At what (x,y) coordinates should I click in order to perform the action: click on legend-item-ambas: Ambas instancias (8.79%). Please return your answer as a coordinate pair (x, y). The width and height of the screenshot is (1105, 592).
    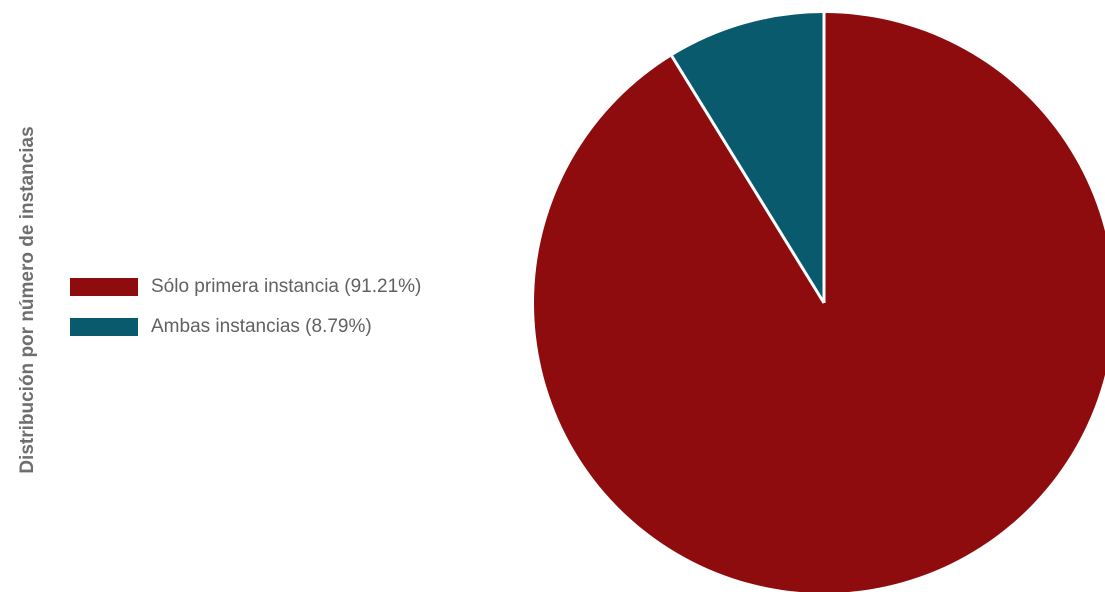
    Looking at the image, I should click on (245, 327).